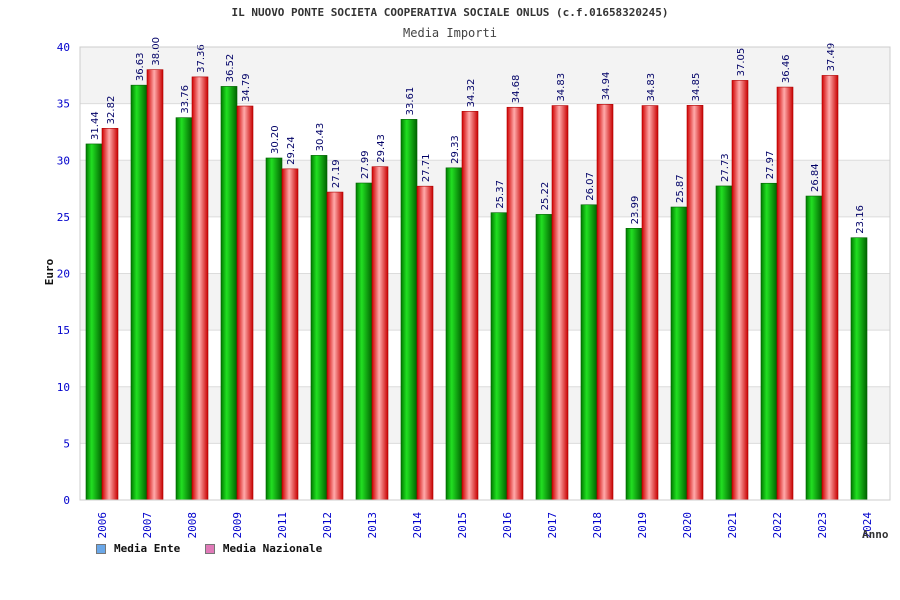  What do you see at coordinates (770, 165) in the screenshot?
I see `data-label: 27.97` at bounding box center [770, 165].